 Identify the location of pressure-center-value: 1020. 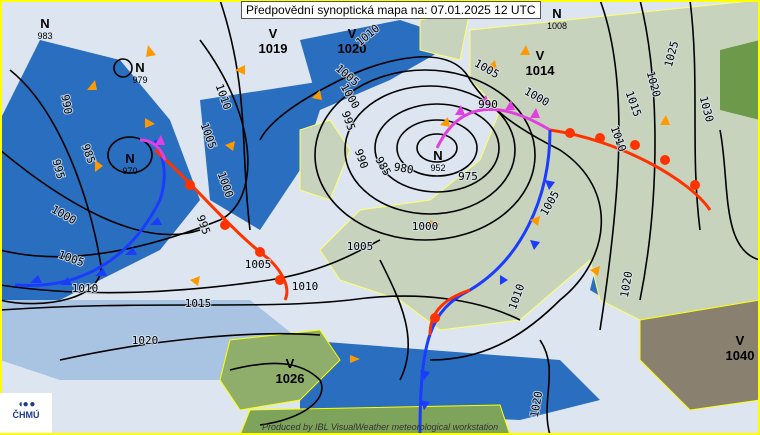
(352, 48).